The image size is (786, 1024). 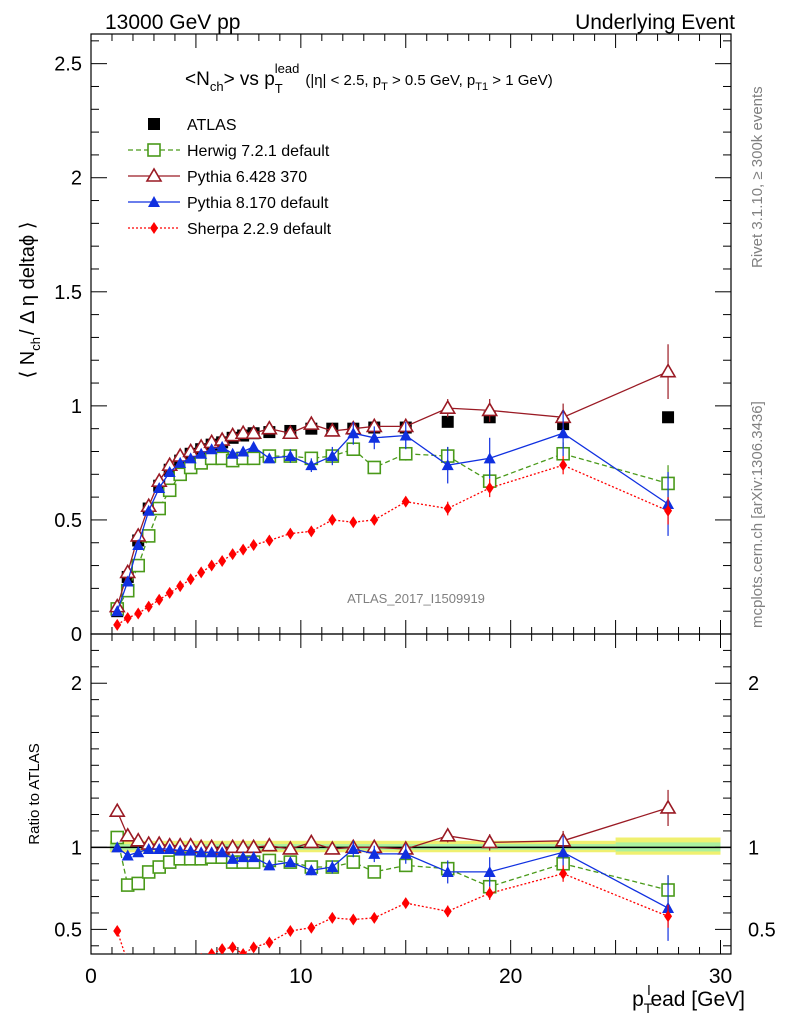 What do you see at coordinates (431, 80) in the screenshot?
I see `title-cuts-mid: > 0.5 GeV, p` at bounding box center [431, 80].